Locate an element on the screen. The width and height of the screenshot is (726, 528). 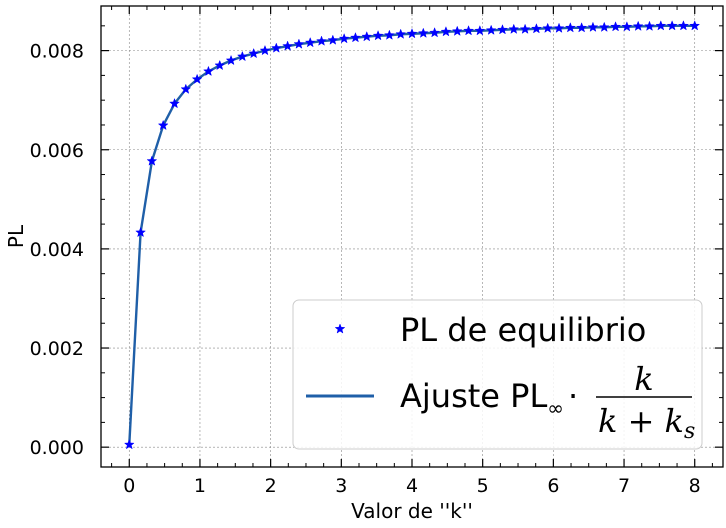
x-tick-label: 6 is located at coordinates (553, 486).